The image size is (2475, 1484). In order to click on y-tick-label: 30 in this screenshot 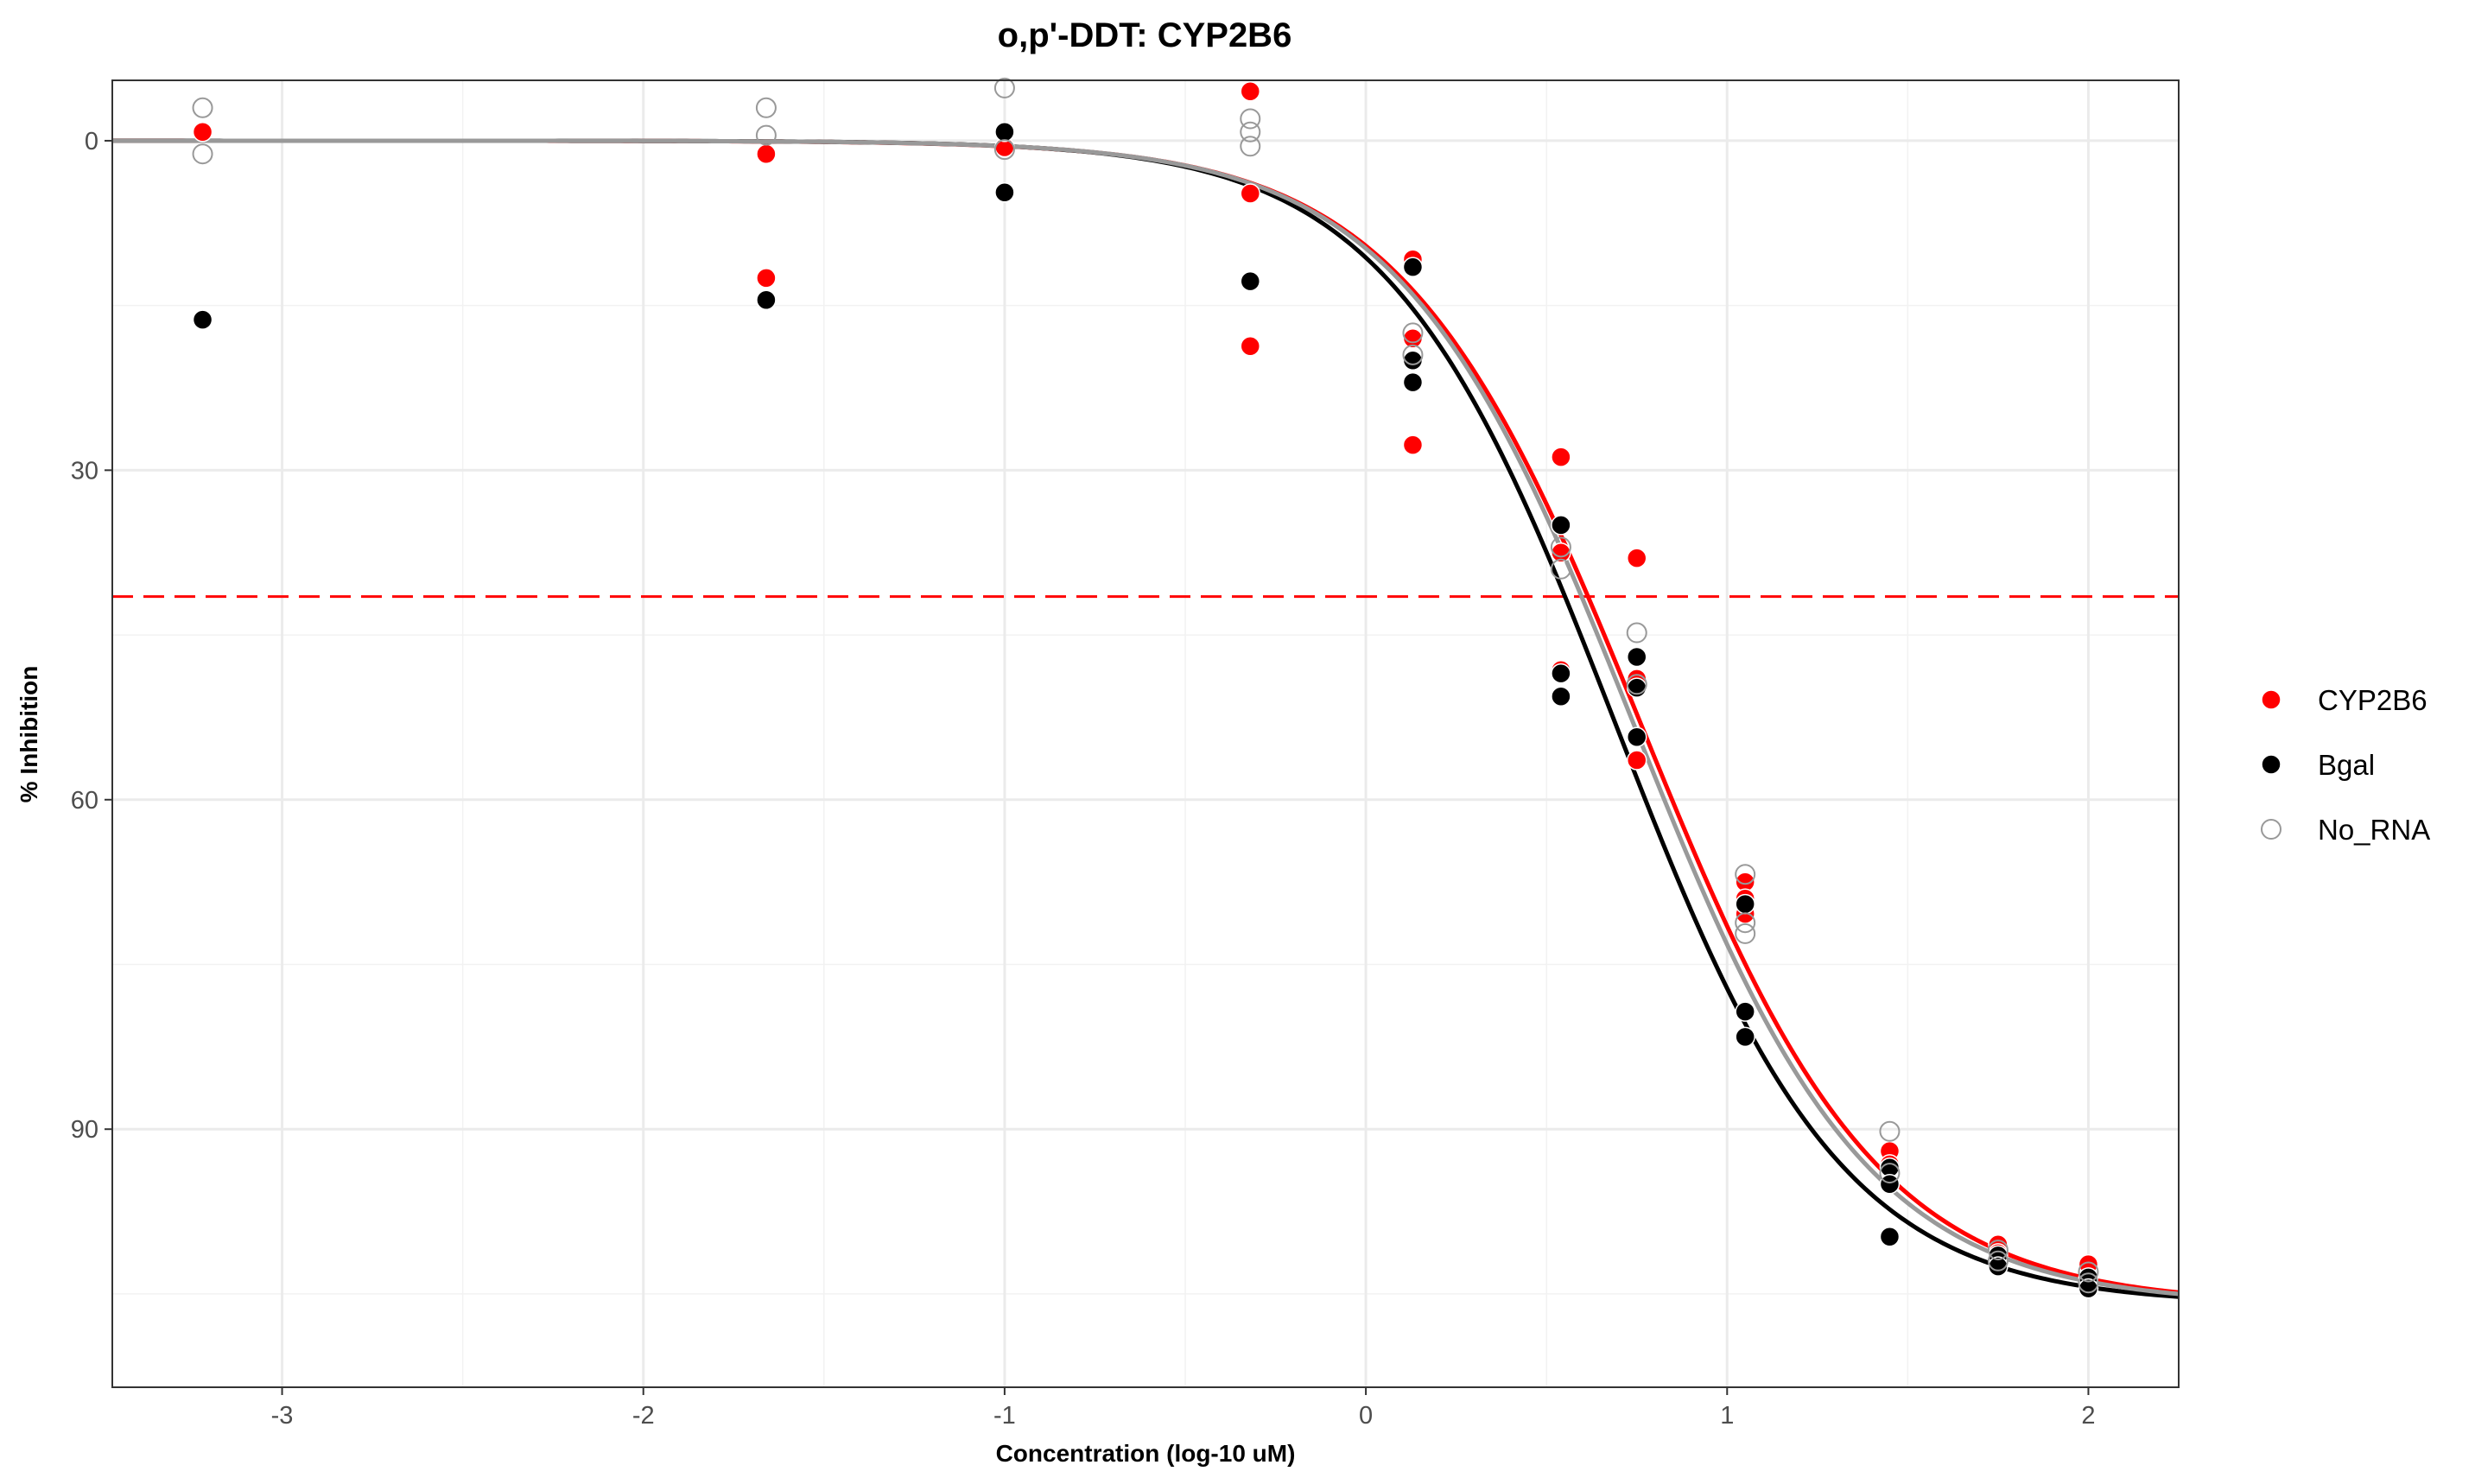, I will do `click(84, 471)`.